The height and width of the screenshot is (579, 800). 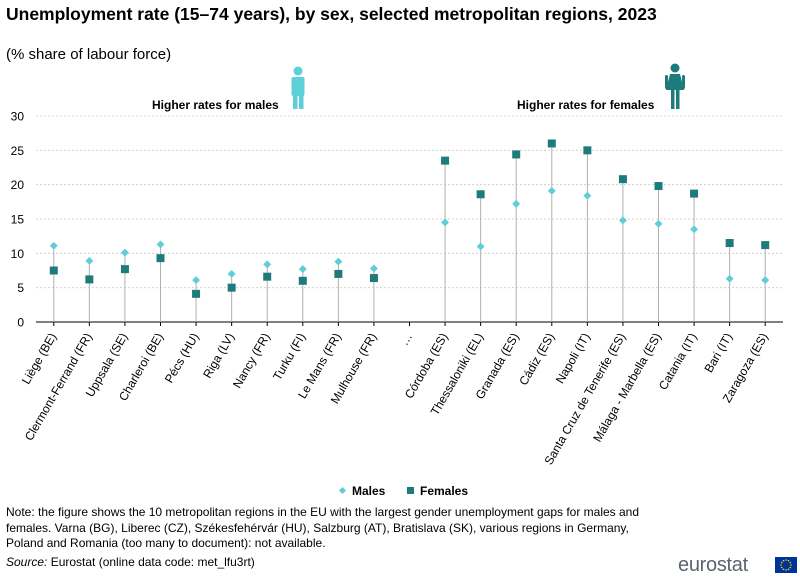 What do you see at coordinates (20, 288) in the screenshot?
I see `y-tick-label: 5` at bounding box center [20, 288].